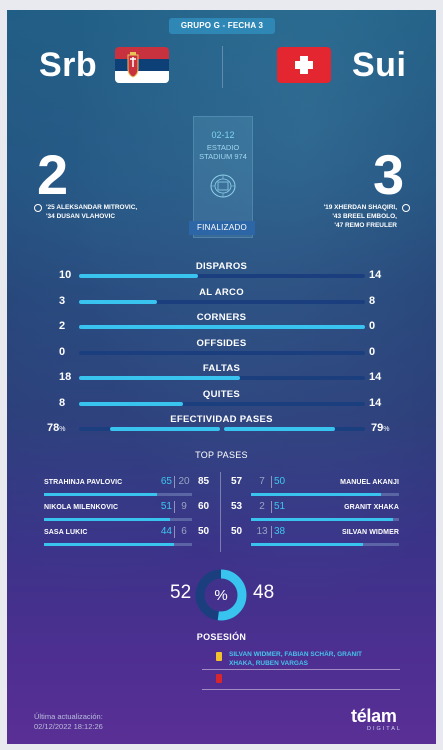 This screenshot has width=443, height=750. Describe the element at coordinates (181, 592) in the screenshot. I see `home-possession: 52` at that location.